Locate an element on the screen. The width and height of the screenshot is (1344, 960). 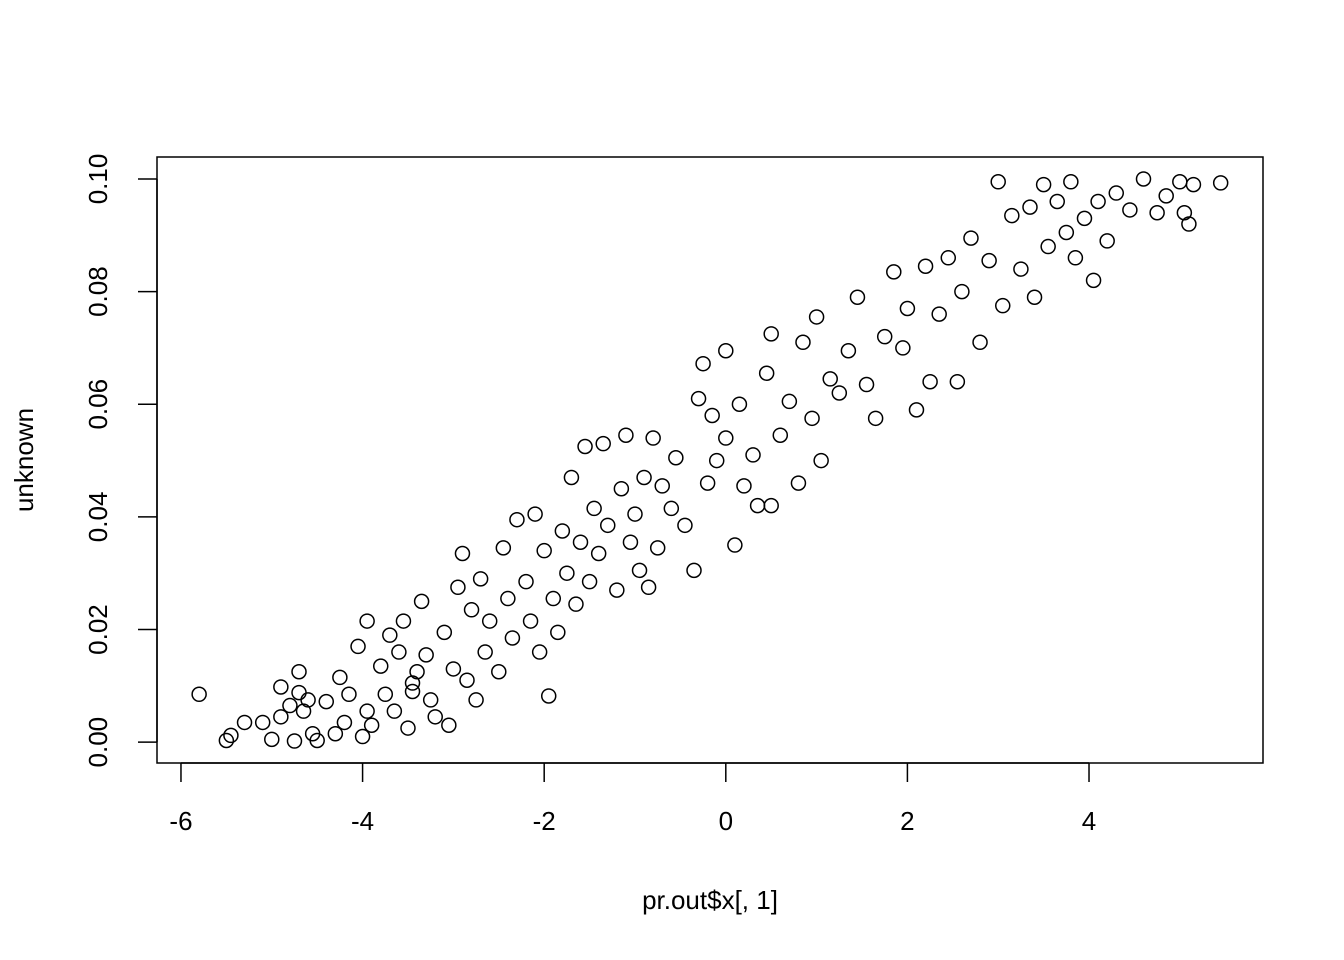
x-tick-label: -2 is located at coordinates (544, 821).